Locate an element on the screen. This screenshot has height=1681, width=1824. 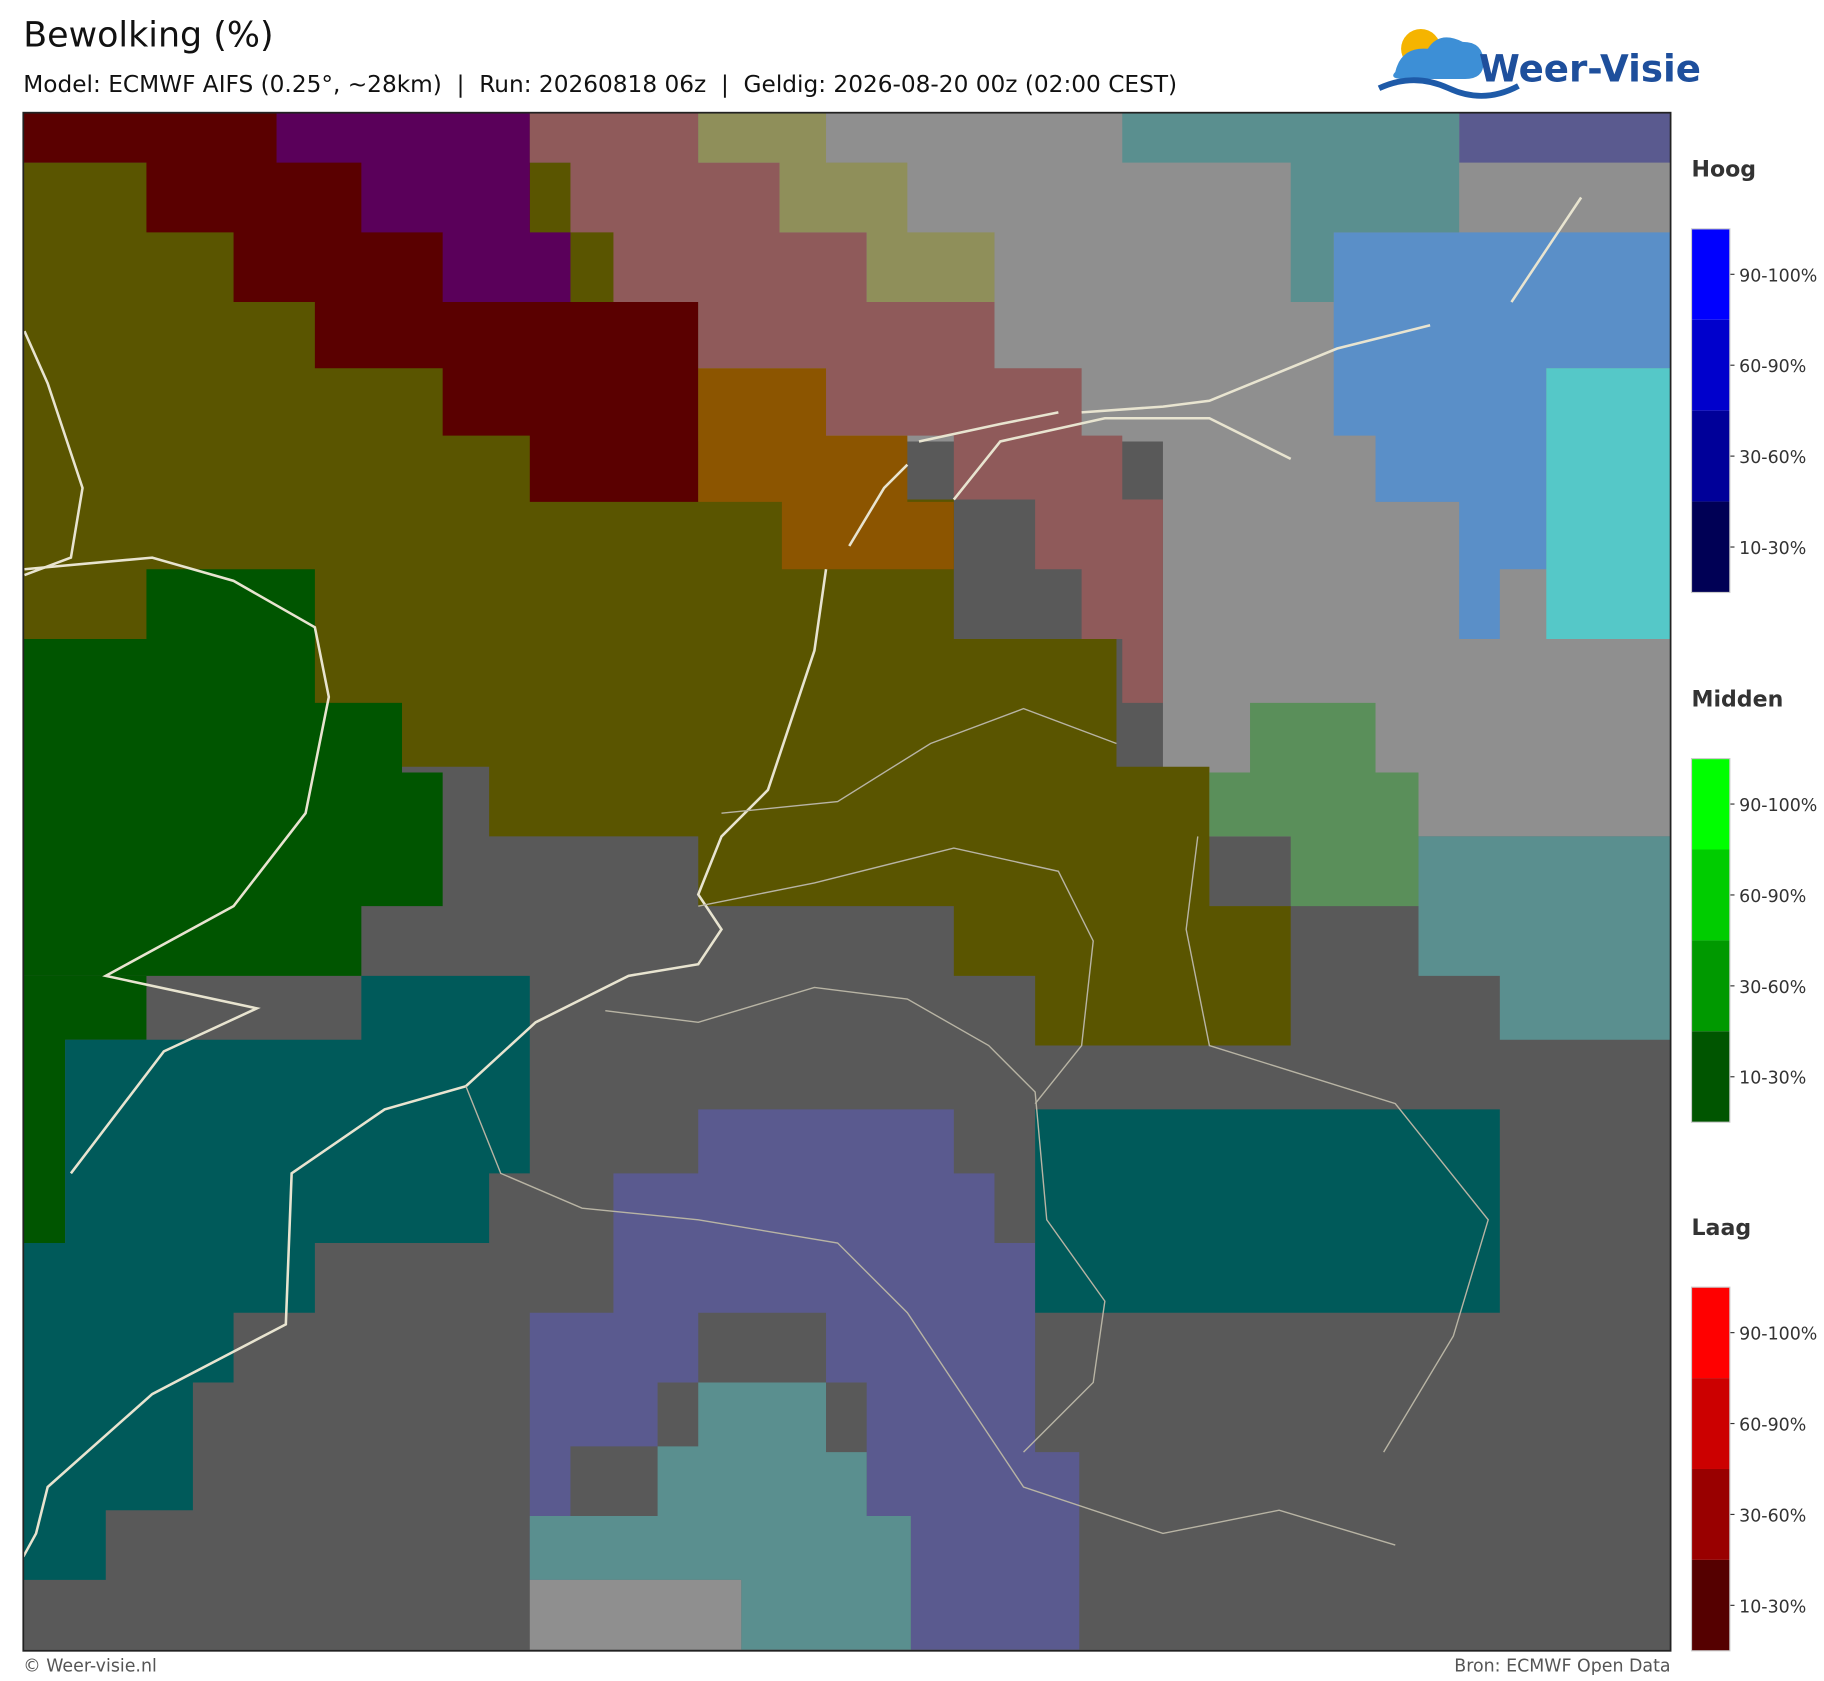
logo-cloud is located at coordinates (1438, 58).